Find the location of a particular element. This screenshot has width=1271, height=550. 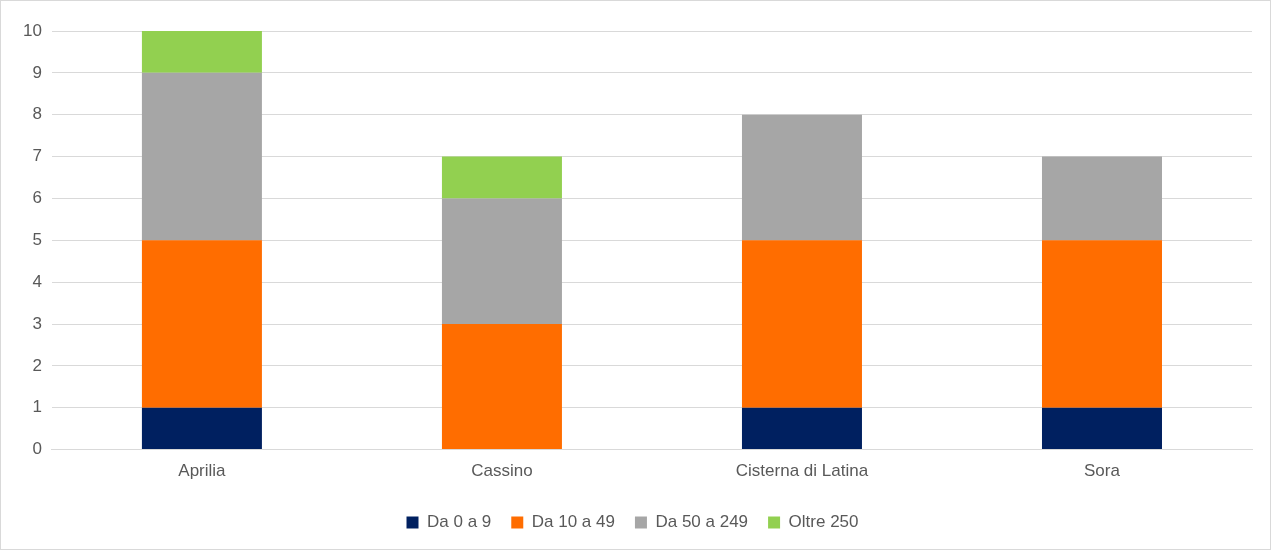

legend-label: Da 50 a 249 is located at coordinates (702, 522).